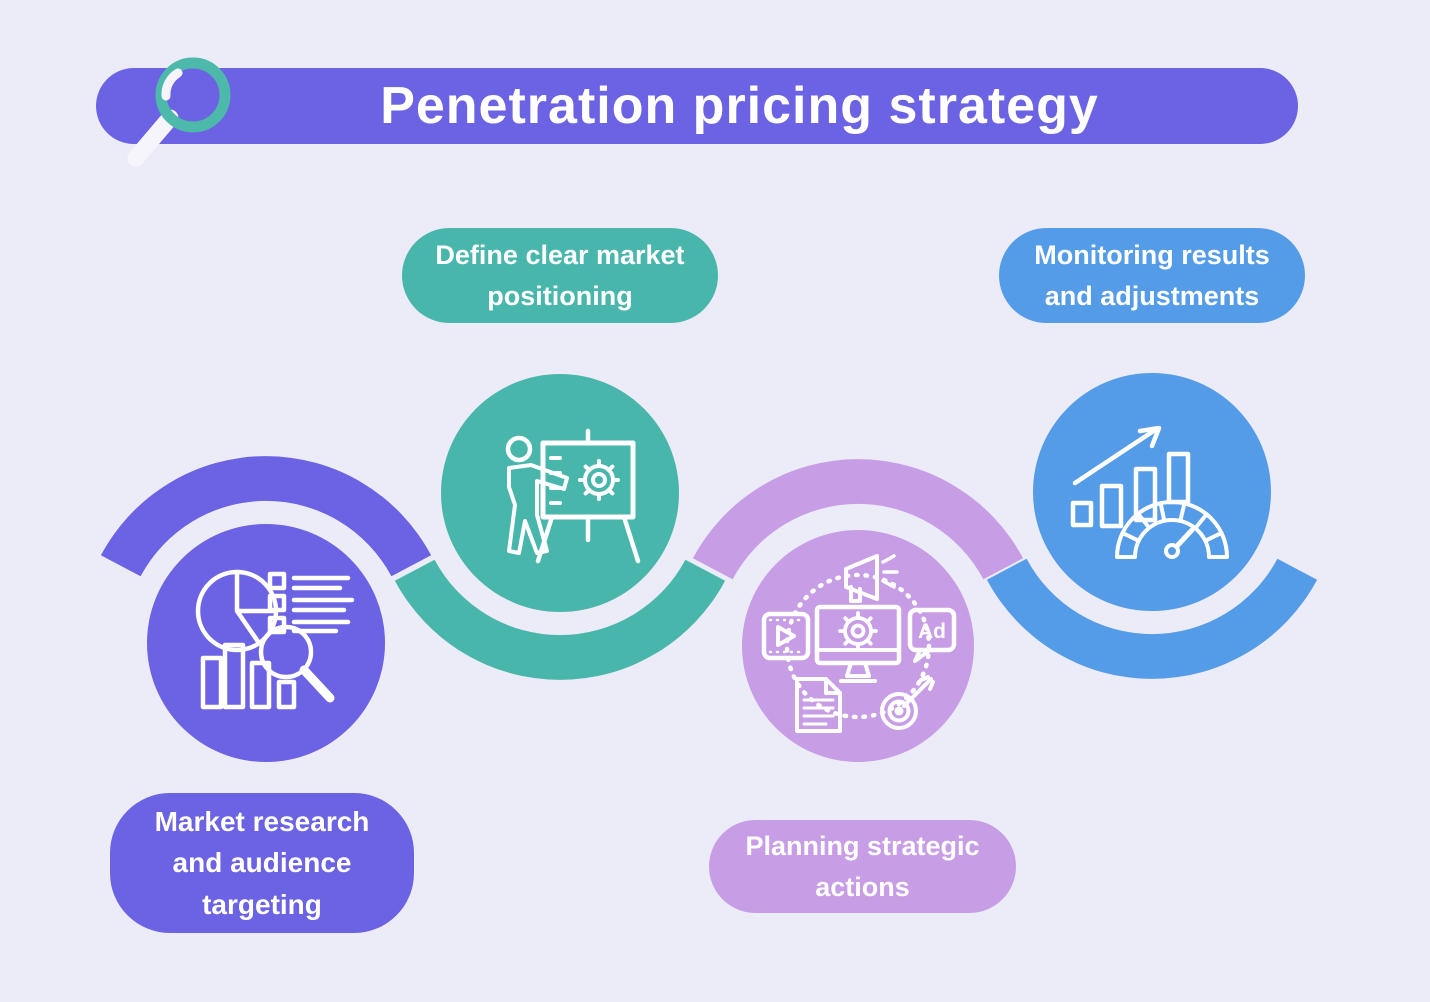  I want to click on dotted-orbit, so click(858, 646).